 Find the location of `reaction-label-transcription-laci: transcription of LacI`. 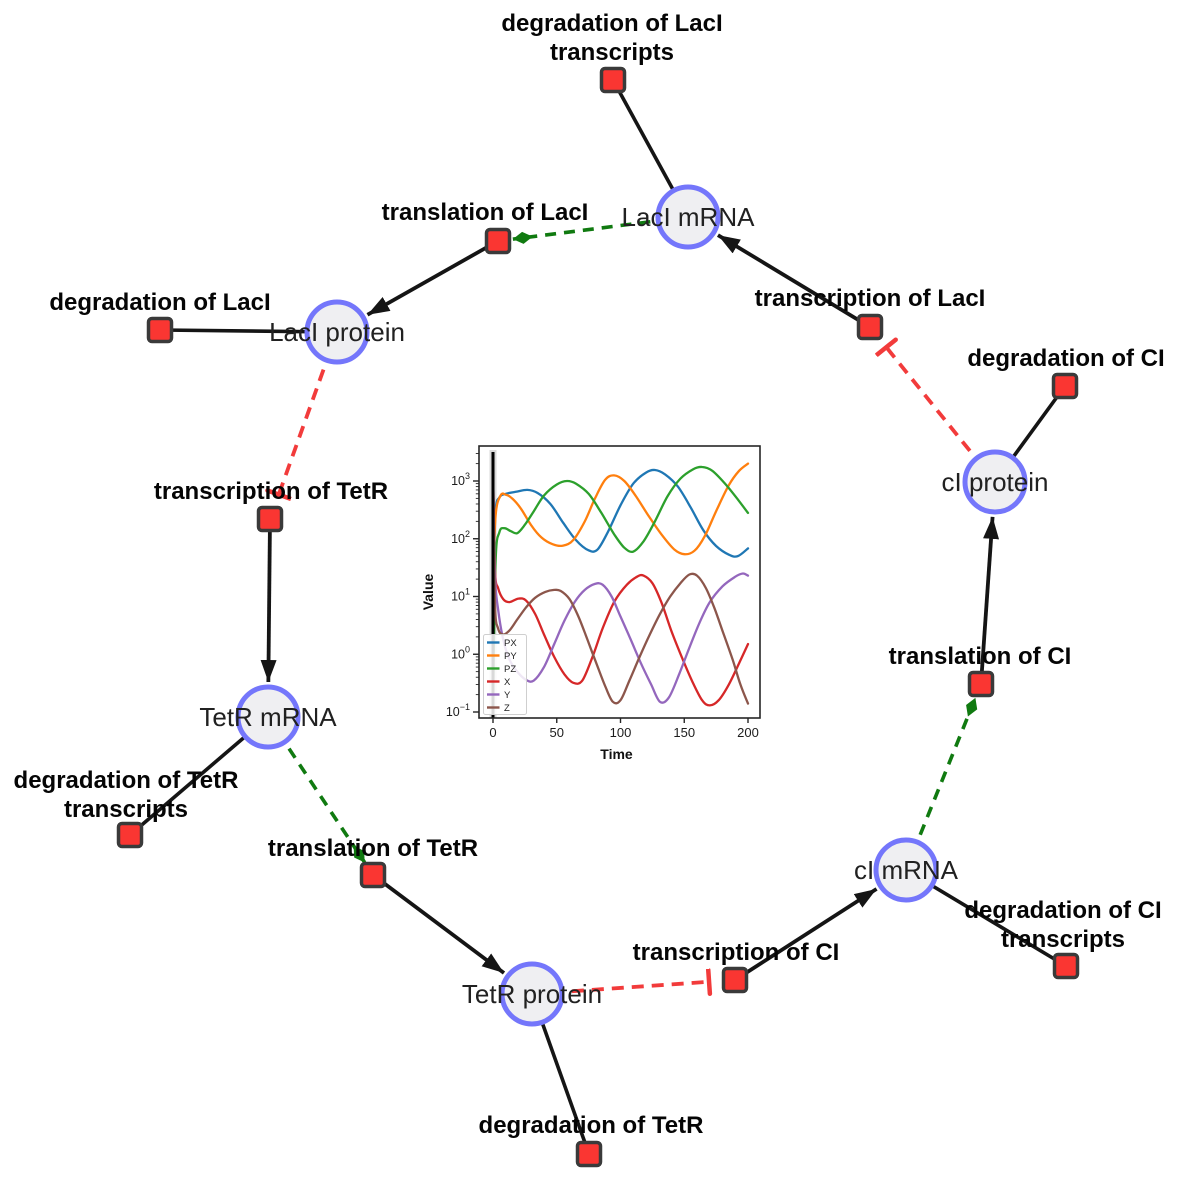

reaction-label-transcription-laci: transcription of LacI is located at coordinates (870, 298).